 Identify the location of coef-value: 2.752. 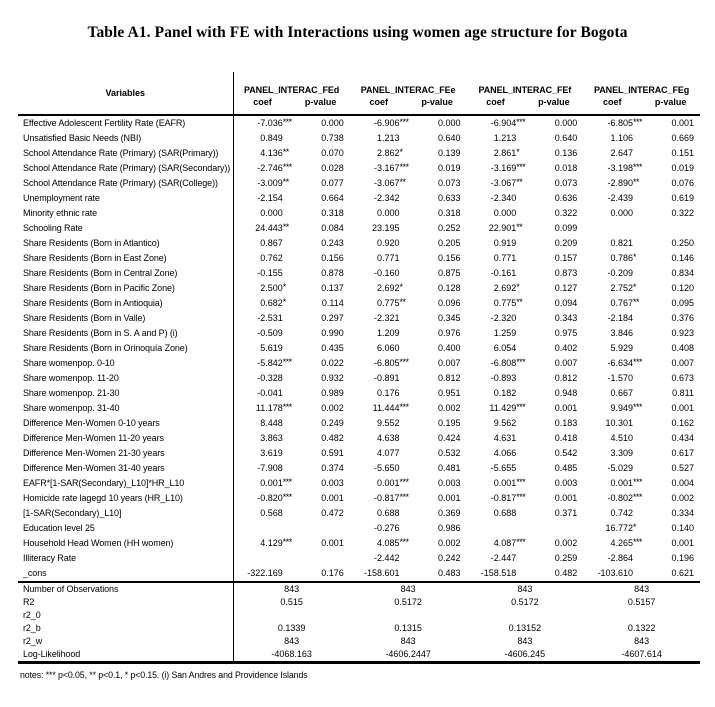
(621, 288).